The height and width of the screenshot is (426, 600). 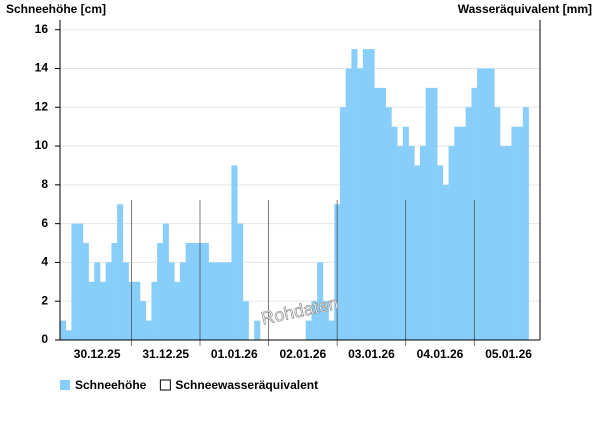 What do you see at coordinates (440, 354) in the screenshot?
I see `x-tick-label: 04.01.26` at bounding box center [440, 354].